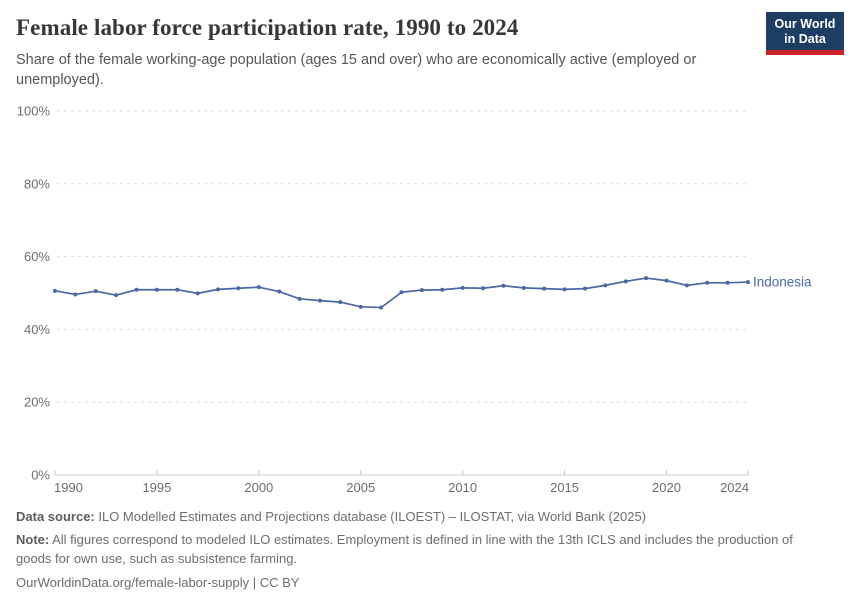 This screenshot has width=850, height=600. Describe the element at coordinates (37, 402) in the screenshot. I see `y-axis-label: 20%` at that location.